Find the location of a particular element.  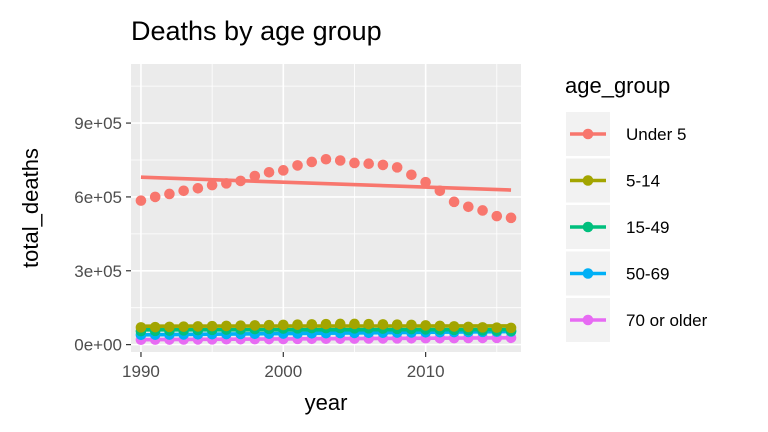

legend-title: age_group is located at coordinates (617, 85).